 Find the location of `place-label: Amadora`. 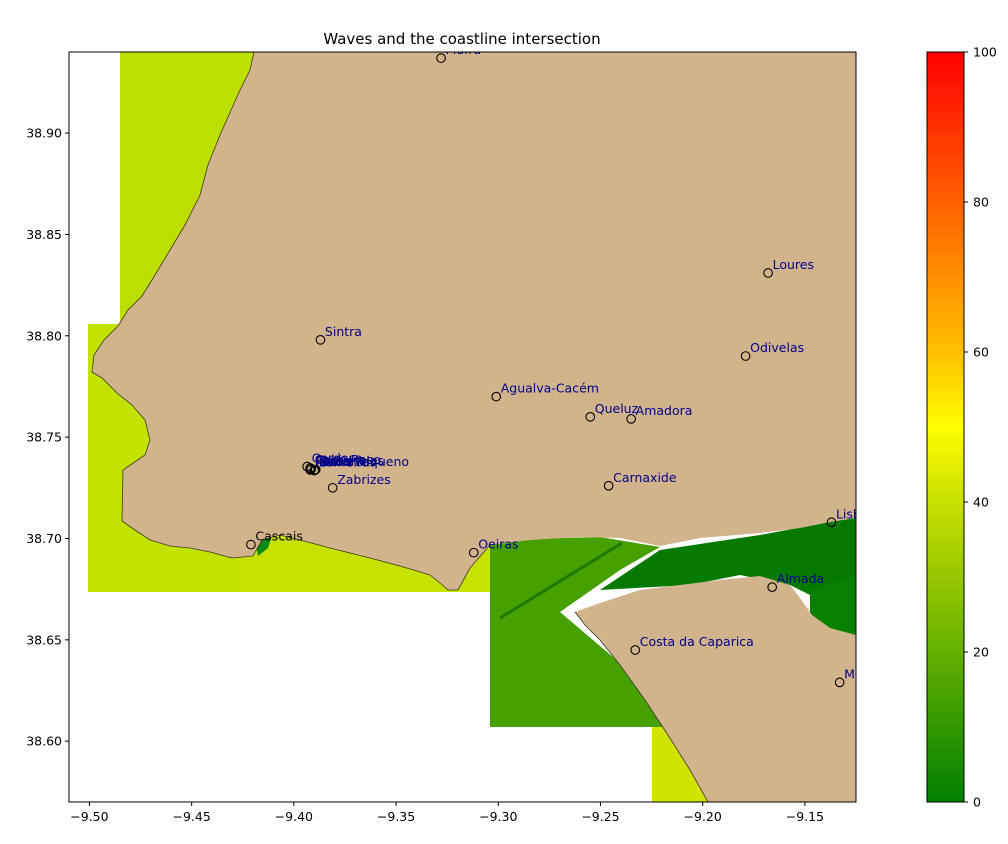

place-label: Amadora is located at coordinates (664, 410).